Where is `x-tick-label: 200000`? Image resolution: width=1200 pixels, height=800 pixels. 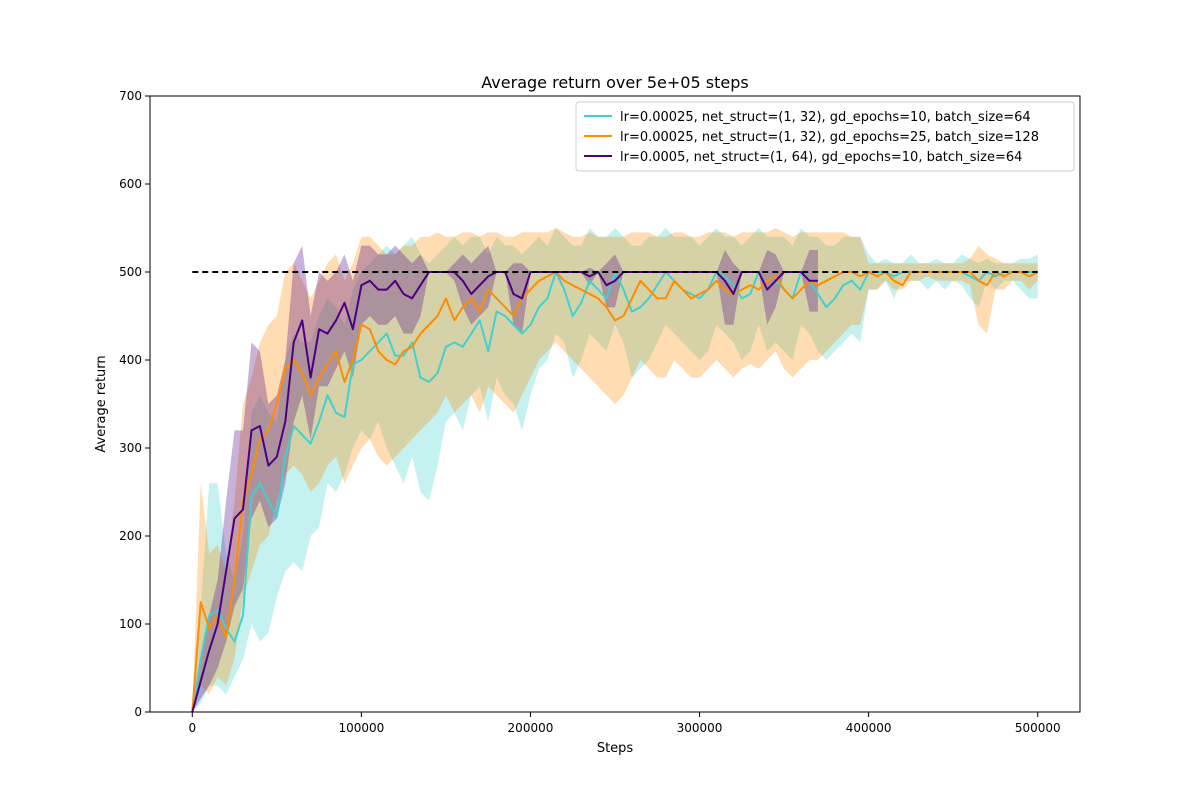
x-tick-label: 200000 is located at coordinates (531, 728).